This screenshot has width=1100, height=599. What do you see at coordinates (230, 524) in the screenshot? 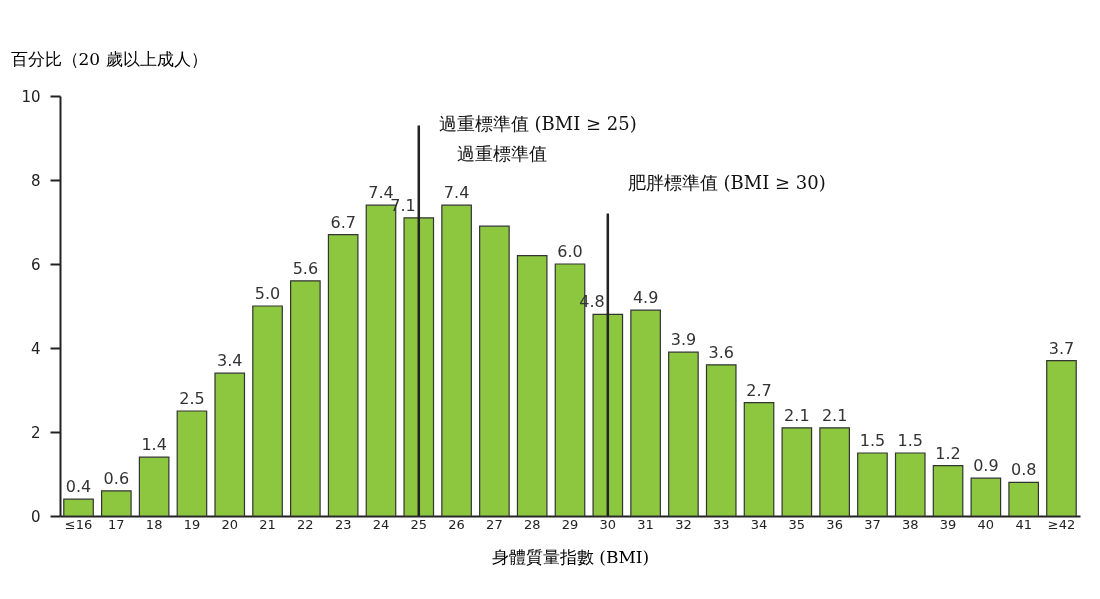
I see `x-tick-label: 20` at bounding box center [230, 524].